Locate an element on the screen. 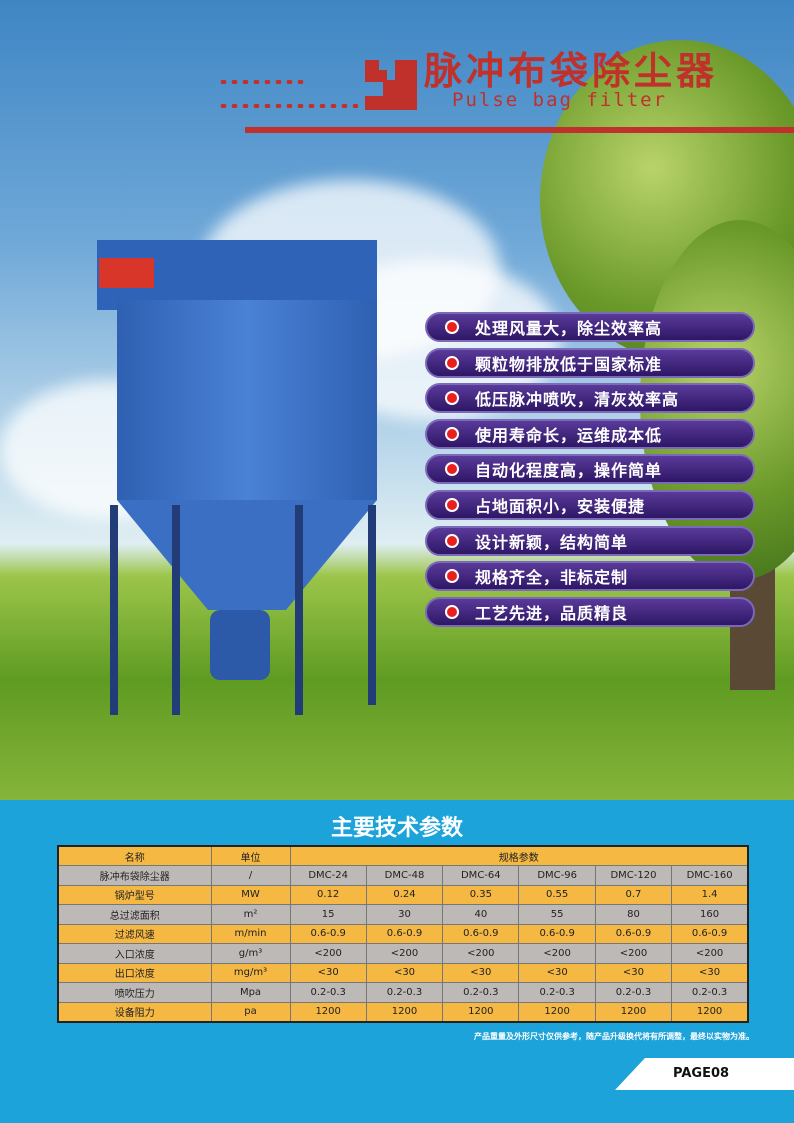 Image resolution: width=794 pixels, height=1123 pixels. table-cell: DMC-48 is located at coordinates (404, 875).